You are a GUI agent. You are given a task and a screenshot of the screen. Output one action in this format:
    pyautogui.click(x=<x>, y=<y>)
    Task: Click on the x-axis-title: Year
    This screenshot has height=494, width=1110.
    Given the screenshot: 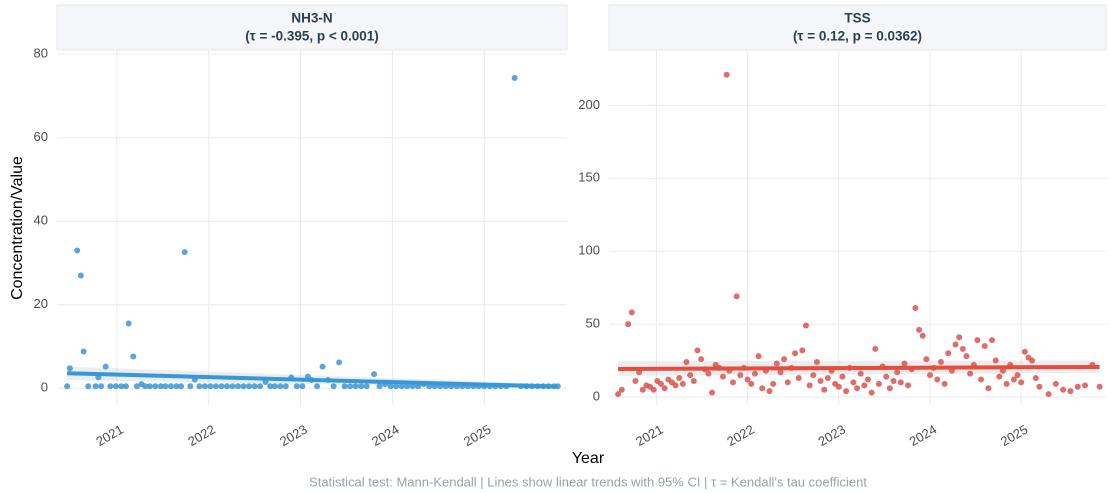 What is the action you would take?
    pyautogui.click(x=588, y=458)
    